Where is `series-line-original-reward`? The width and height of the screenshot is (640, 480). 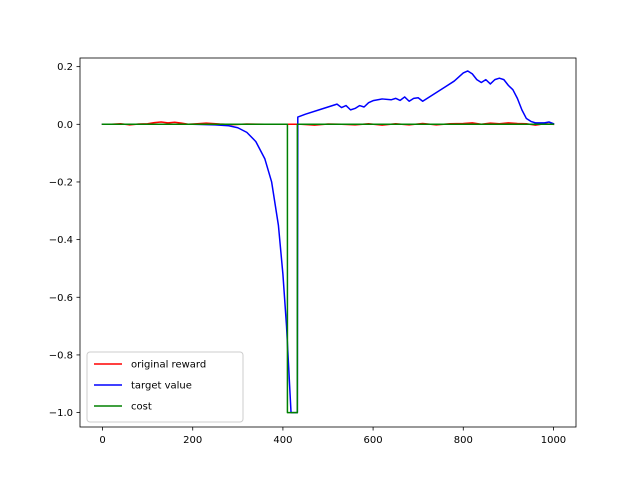
series-line-original-reward is located at coordinates (328, 123).